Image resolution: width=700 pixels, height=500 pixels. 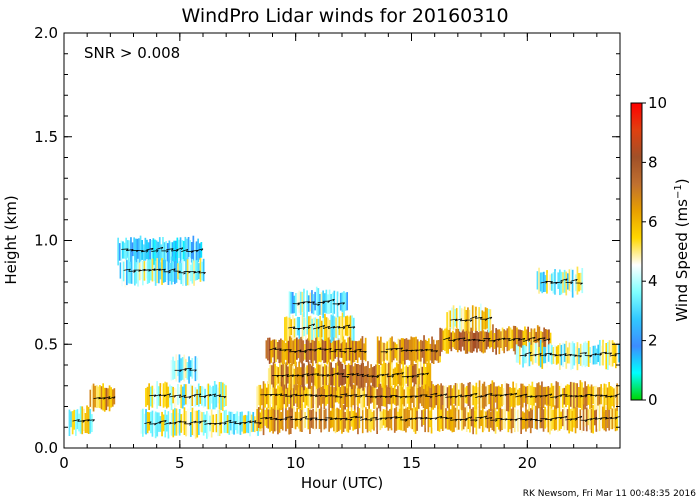 What do you see at coordinates (682, 249) in the screenshot?
I see `colorbar-label: Wind Speed (ms−1)` at bounding box center [682, 249].